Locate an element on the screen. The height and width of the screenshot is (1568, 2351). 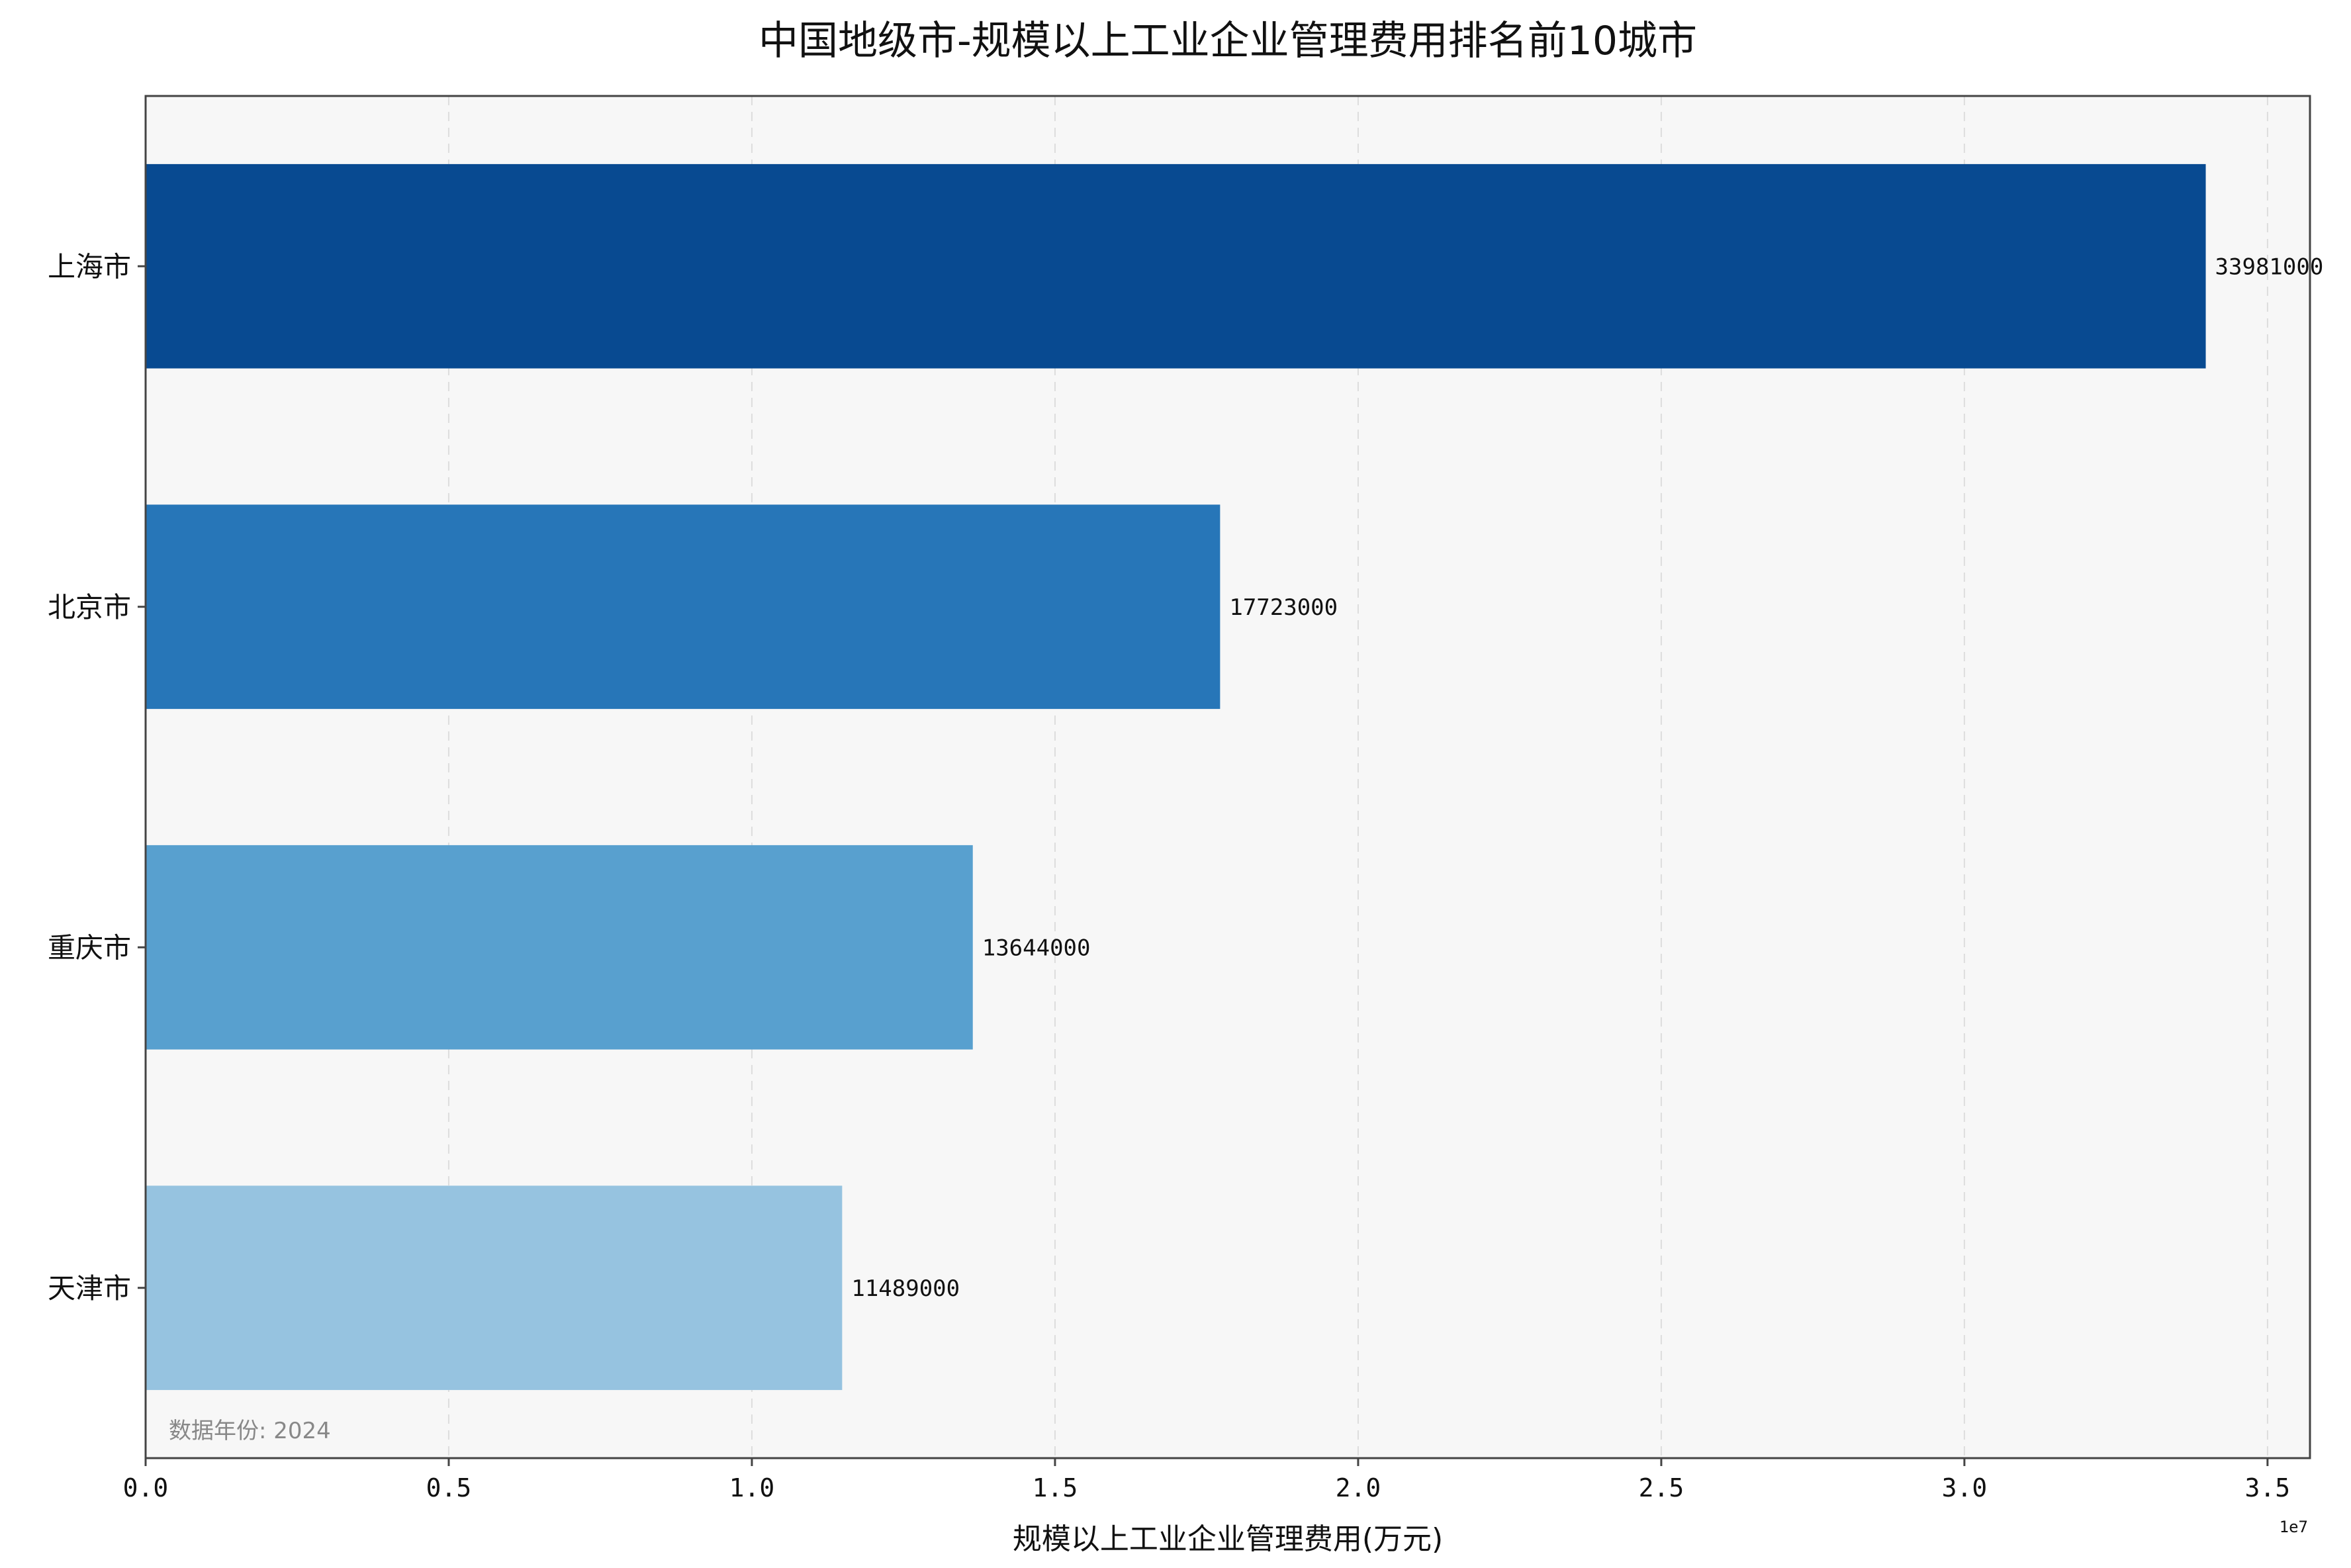
data-year-note: 数据年份: 2024 is located at coordinates (250, 1431).